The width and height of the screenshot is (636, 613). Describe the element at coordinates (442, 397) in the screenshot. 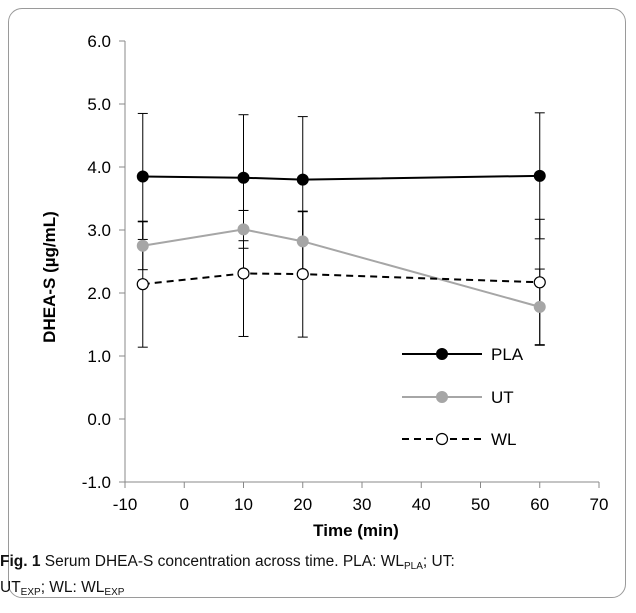

I see `legend-marker-ut` at that location.